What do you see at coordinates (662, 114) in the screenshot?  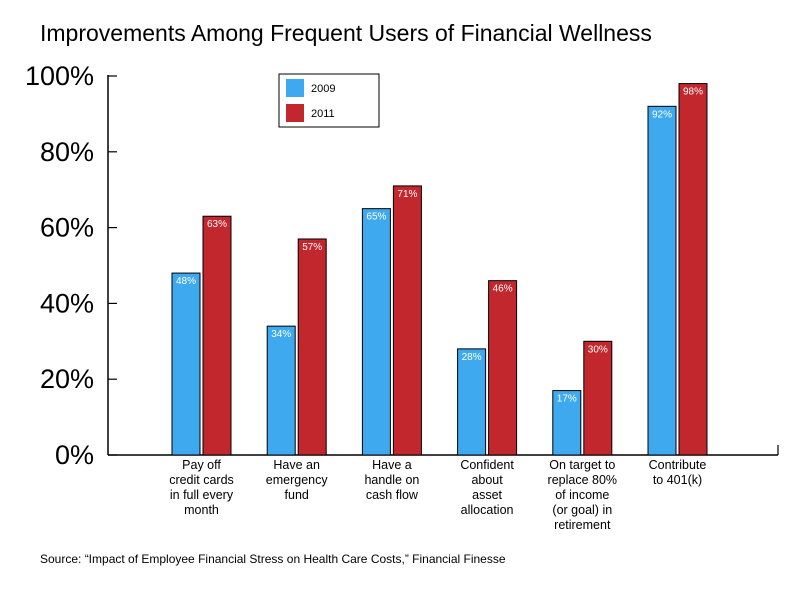 I see `data-label: 92%` at bounding box center [662, 114].